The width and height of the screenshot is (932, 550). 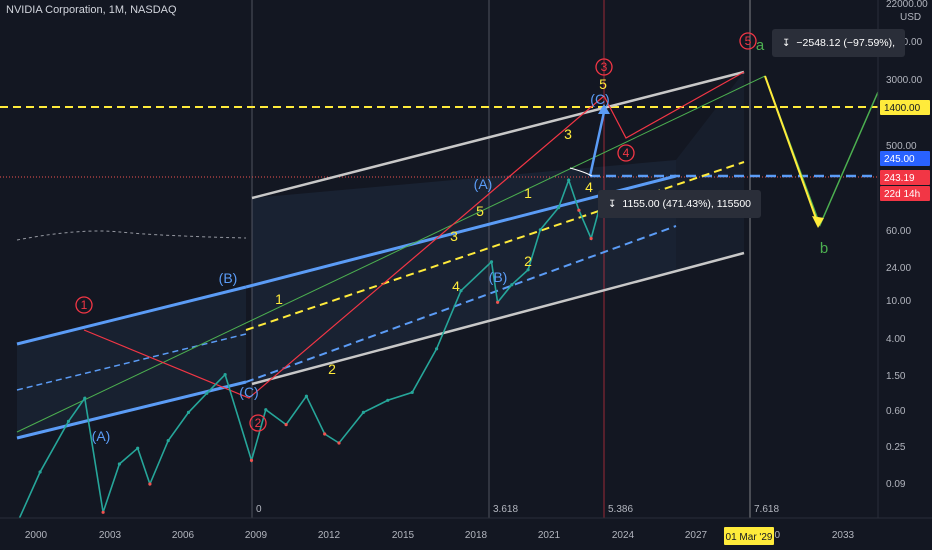 I want to click on price-badge: 245.00, so click(x=899, y=159).